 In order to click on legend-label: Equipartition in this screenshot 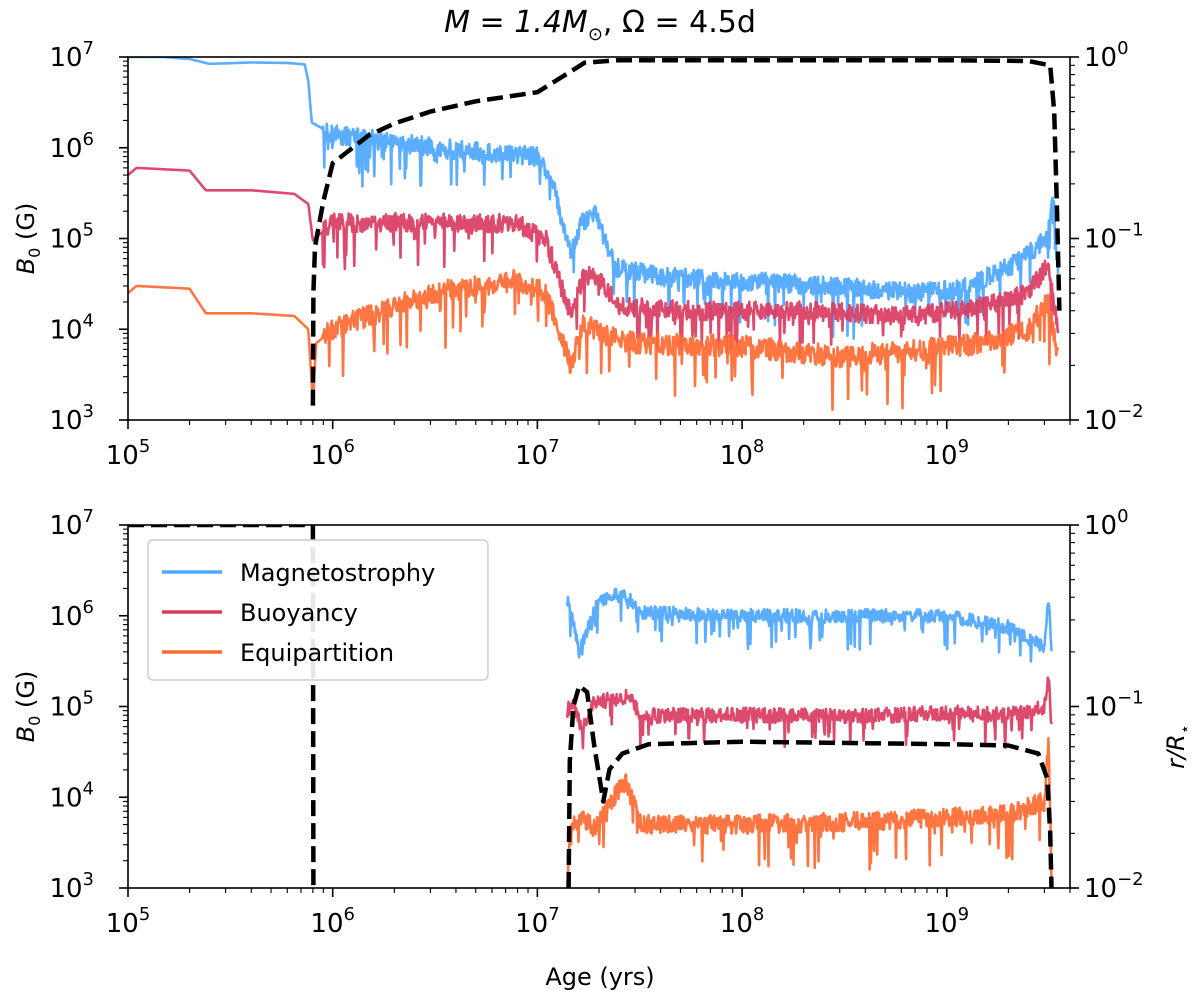, I will do `click(317, 653)`.